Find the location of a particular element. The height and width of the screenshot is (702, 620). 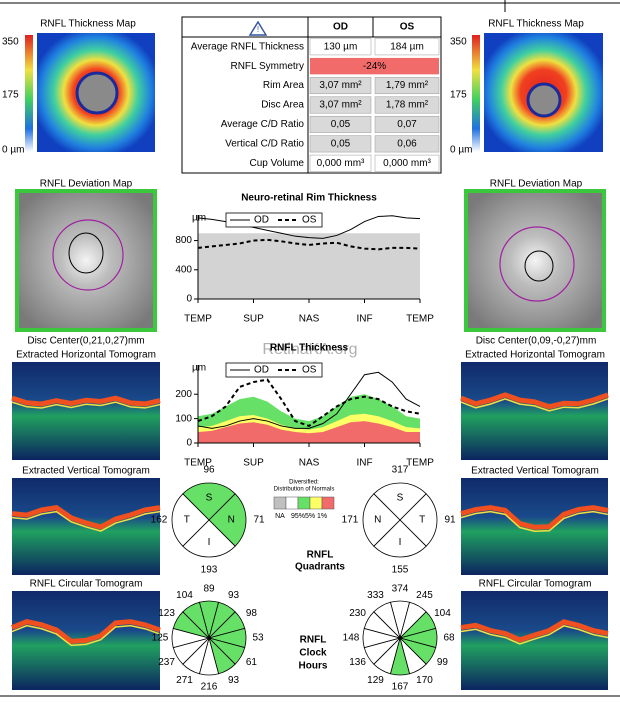

y-tick-label: 0 is located at coordinates (189, 443).